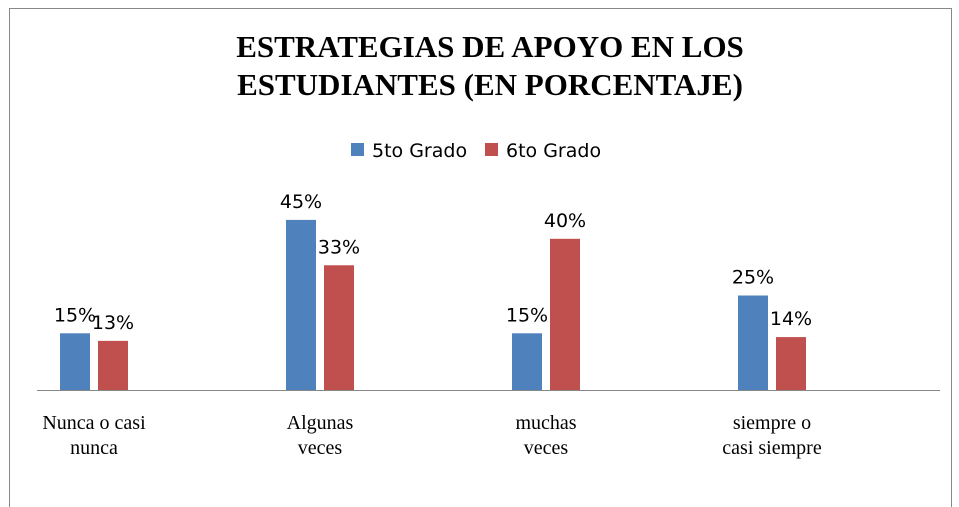 This screenshot has width=959, height=507. What do you see at coordinates (113, 323) in the screenshot?
I see `data-label: 13%` at bounding box center [113, 323].